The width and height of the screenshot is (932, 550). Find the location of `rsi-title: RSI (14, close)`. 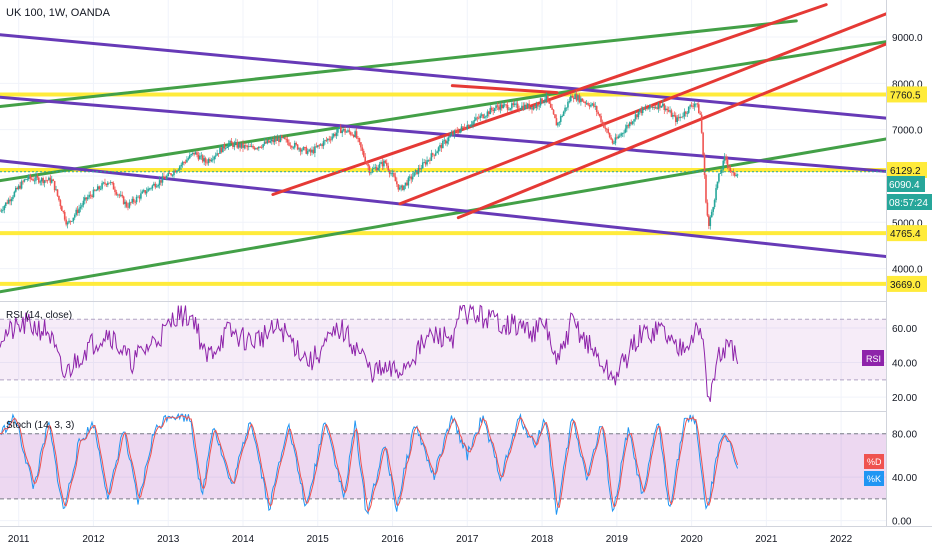

rsi-title: RSI (14, close) is located at coordinates (39, 315).